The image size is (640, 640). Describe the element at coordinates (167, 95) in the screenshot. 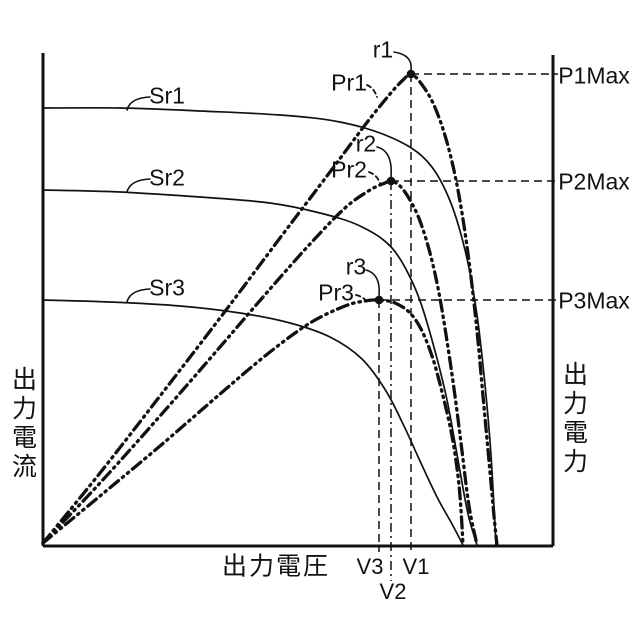

I see `sr1-label: Sr1` at that location.